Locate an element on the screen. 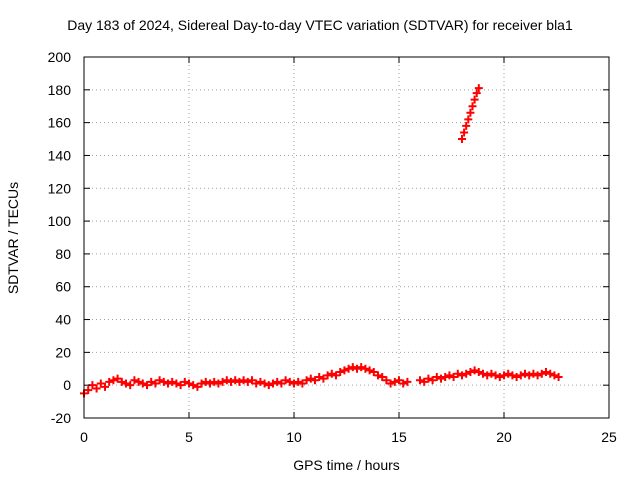 This screenshot has width=640, height=480. y-tick-label: 100 is located at coordinates (60, 221).